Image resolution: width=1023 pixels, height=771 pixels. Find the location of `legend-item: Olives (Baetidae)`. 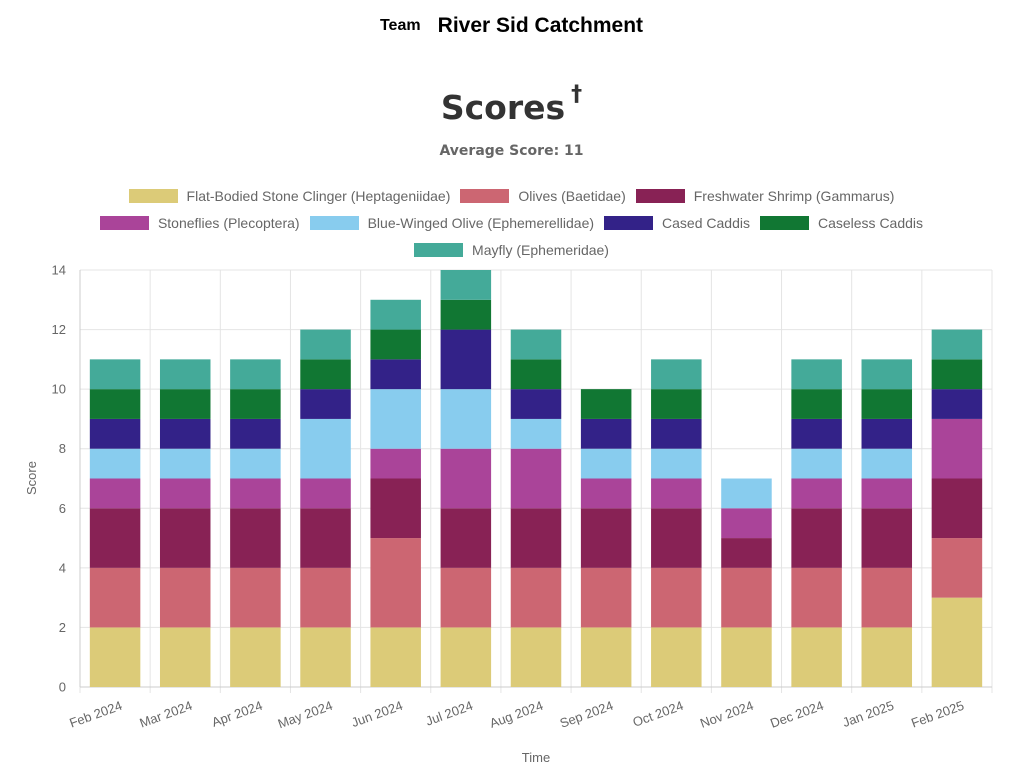

legend-item: Olives (Baetidae) is located at coordinates (543, 196).